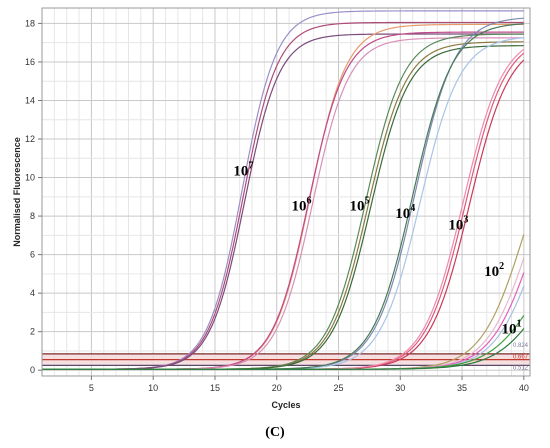  Describe the element at coordinates (243, 170) in the screenshot. I see `dilution-label: 107` at that location.